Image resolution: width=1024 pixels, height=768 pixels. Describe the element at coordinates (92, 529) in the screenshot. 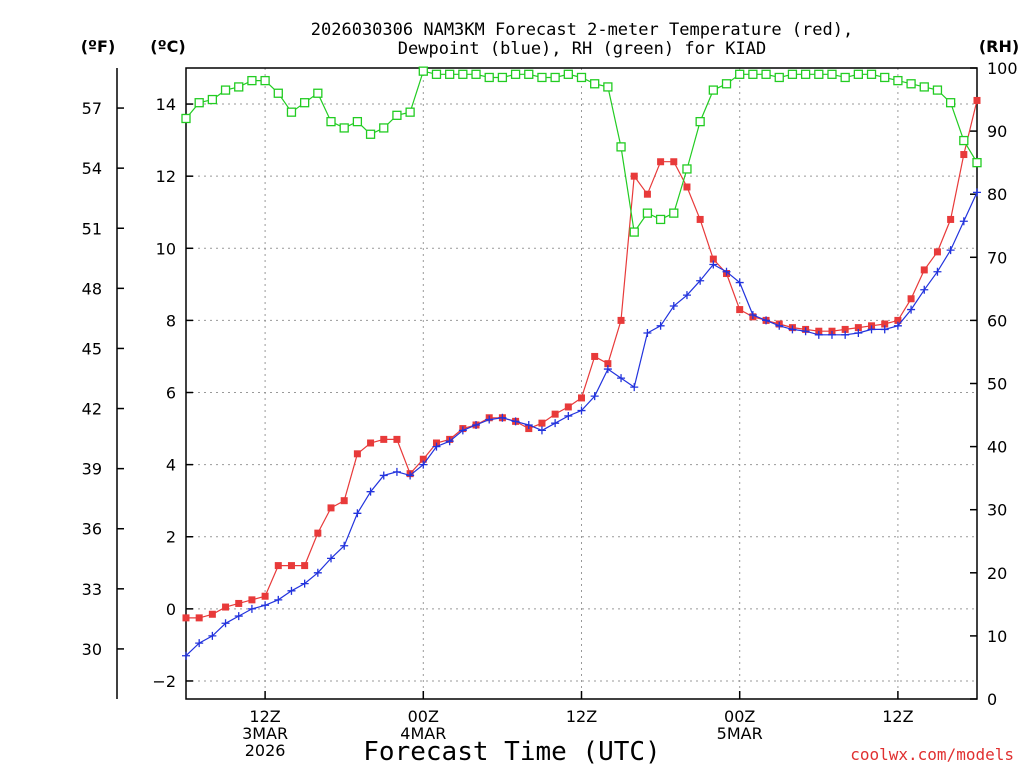

I see `fahrenheit-tick-label: 36` at that location.